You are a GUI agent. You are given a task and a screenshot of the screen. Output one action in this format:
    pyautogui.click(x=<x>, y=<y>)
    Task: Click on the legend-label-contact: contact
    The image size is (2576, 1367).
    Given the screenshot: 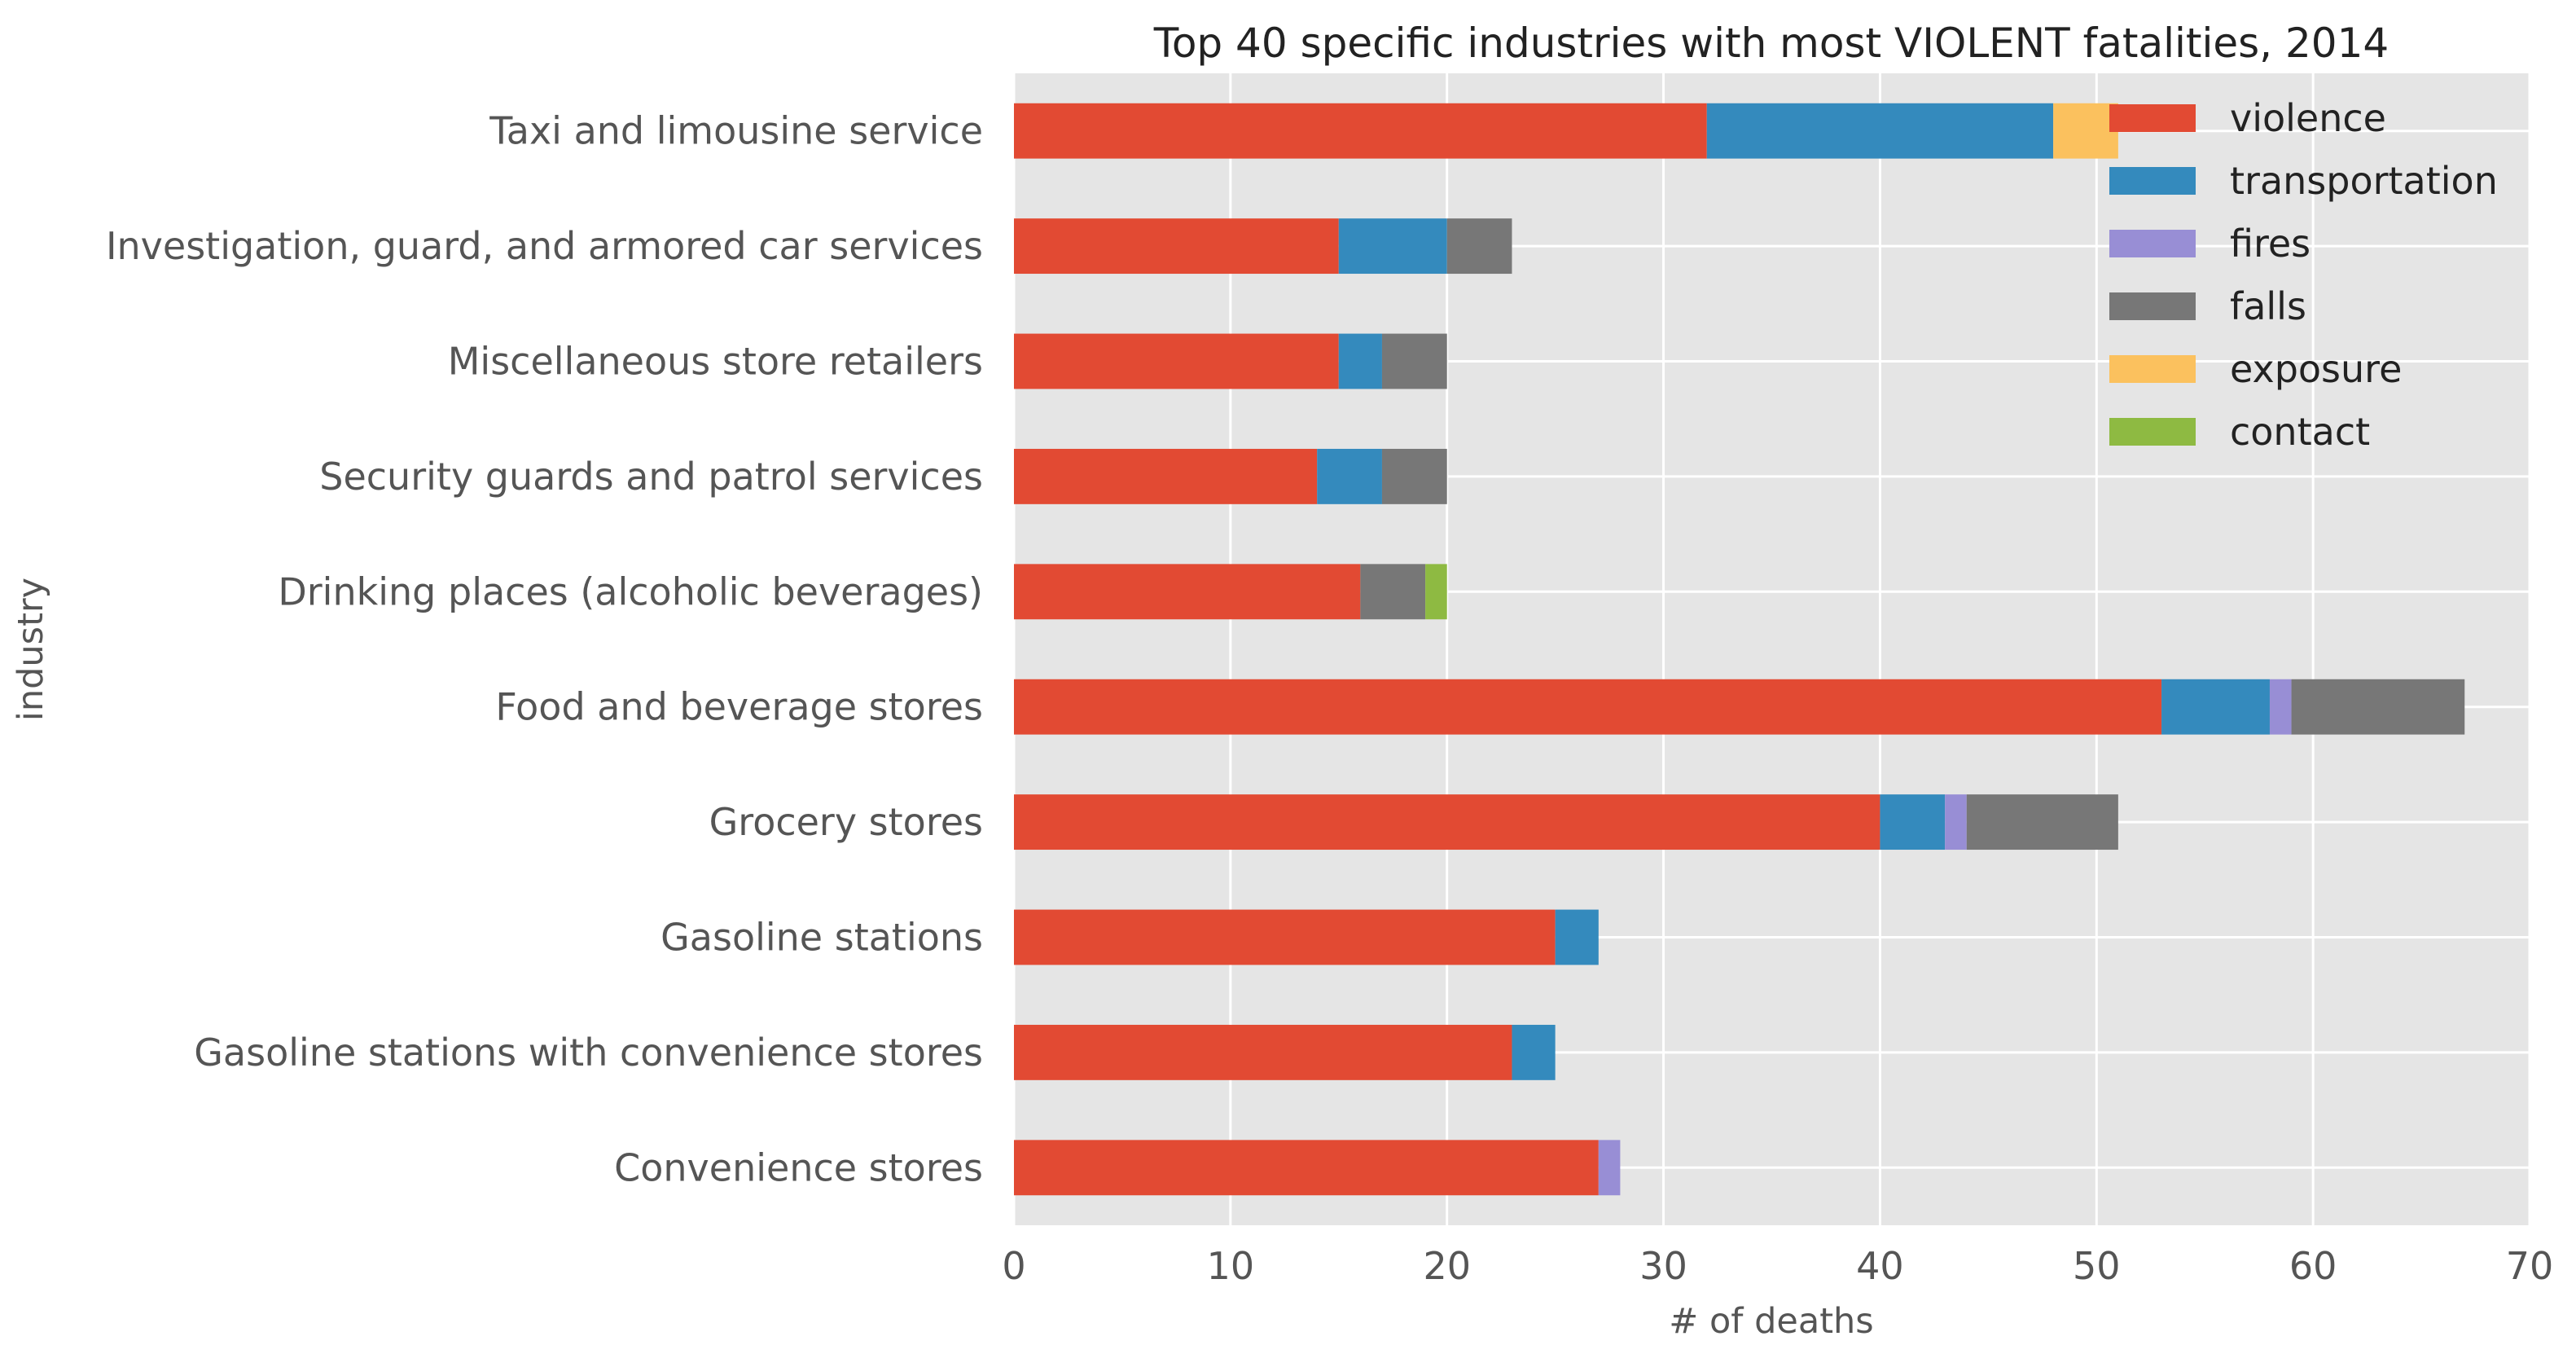 What is the action you would take?
    pyautogui.click(x=2300, y=432)
    